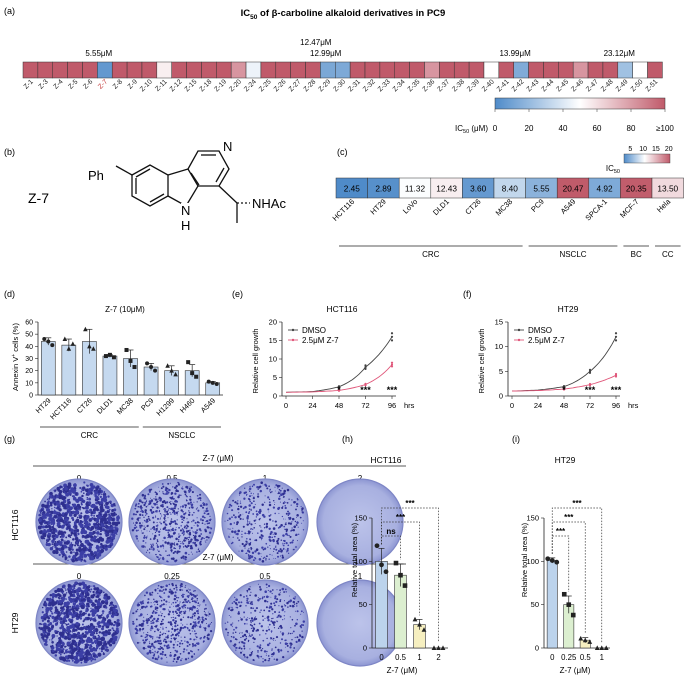 The image size is (685, 684). What do you see at coordinates (501, 371) in the screenshot?
I see `axis-ytick-label: 5` at bounding box center [501, 371].